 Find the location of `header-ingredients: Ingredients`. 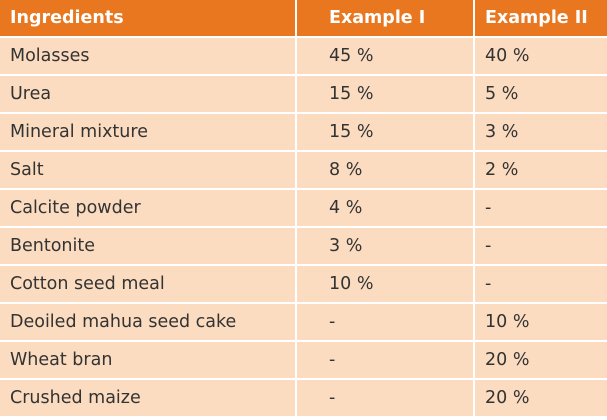

header-ingredients: Ingredients is located at coordinates (148, 19).